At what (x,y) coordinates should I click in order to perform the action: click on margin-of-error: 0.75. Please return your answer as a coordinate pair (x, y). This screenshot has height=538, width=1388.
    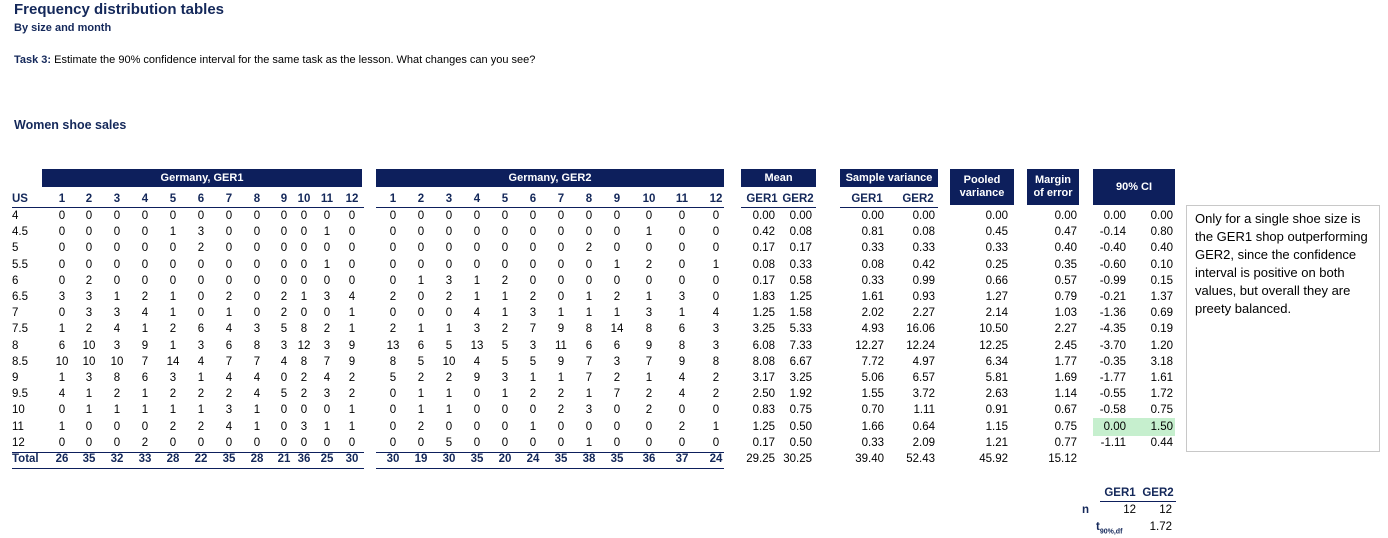
    Looking at the image, I should click on (1065, 426).